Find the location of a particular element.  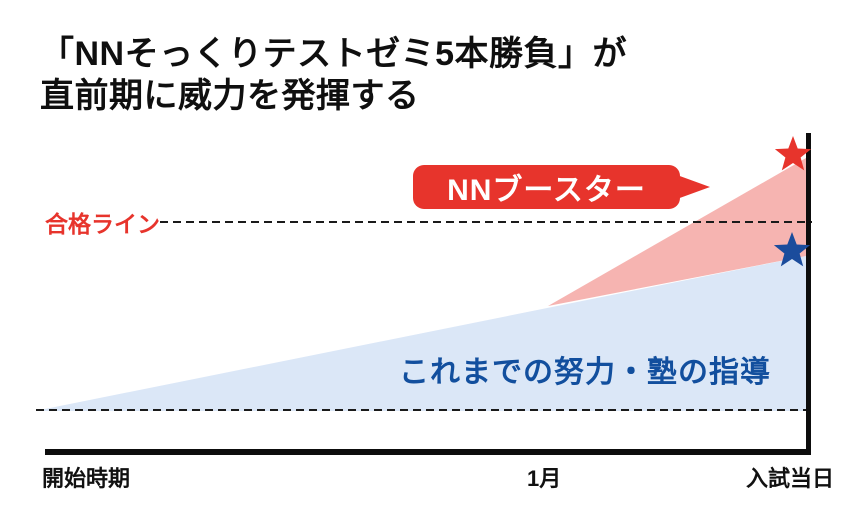

booster-callout: NNブースター is located at coordinates (561, 187).